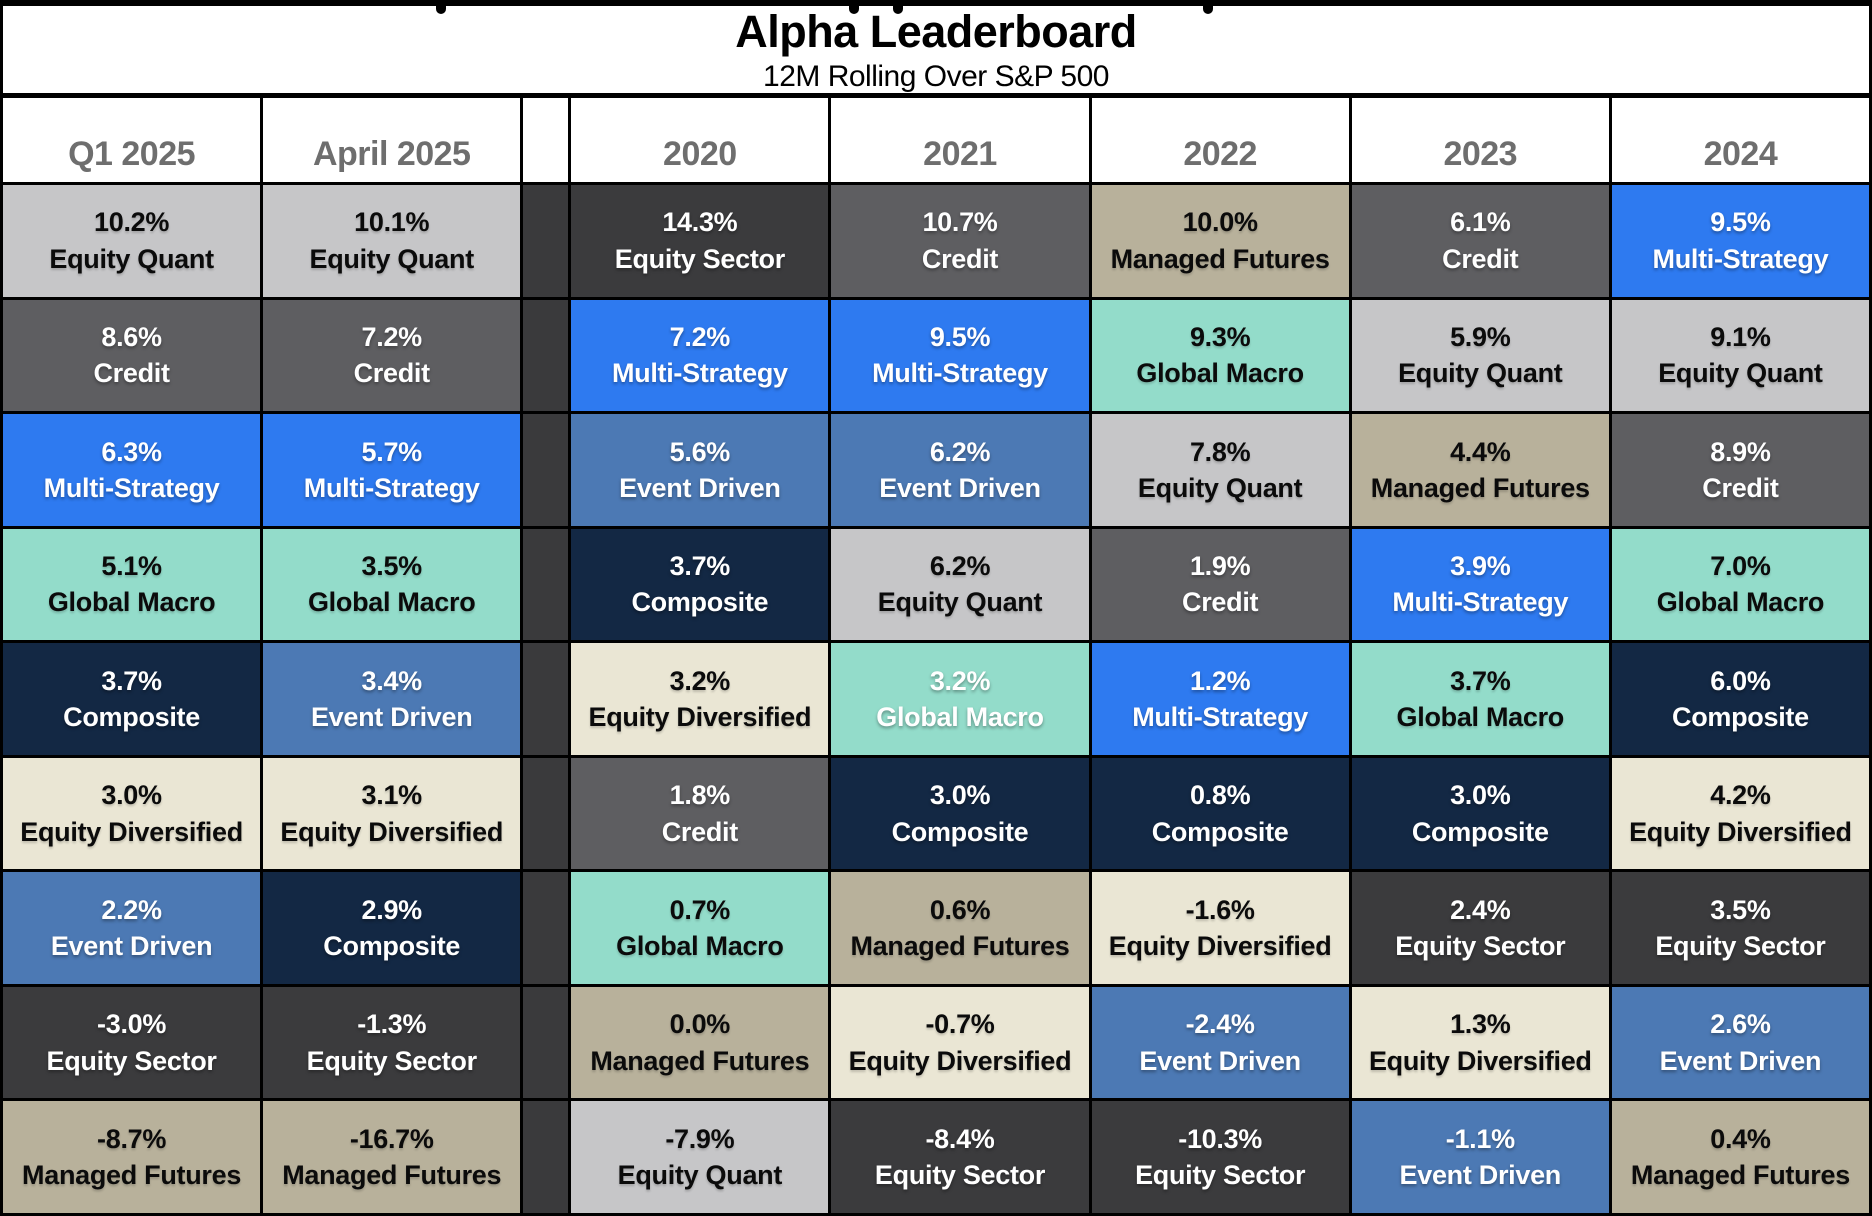  What do you see at coordinates (392, 140) in the screenshot?
I see `column-header-april-2025: April 2025` at bounding box center [392, 140].